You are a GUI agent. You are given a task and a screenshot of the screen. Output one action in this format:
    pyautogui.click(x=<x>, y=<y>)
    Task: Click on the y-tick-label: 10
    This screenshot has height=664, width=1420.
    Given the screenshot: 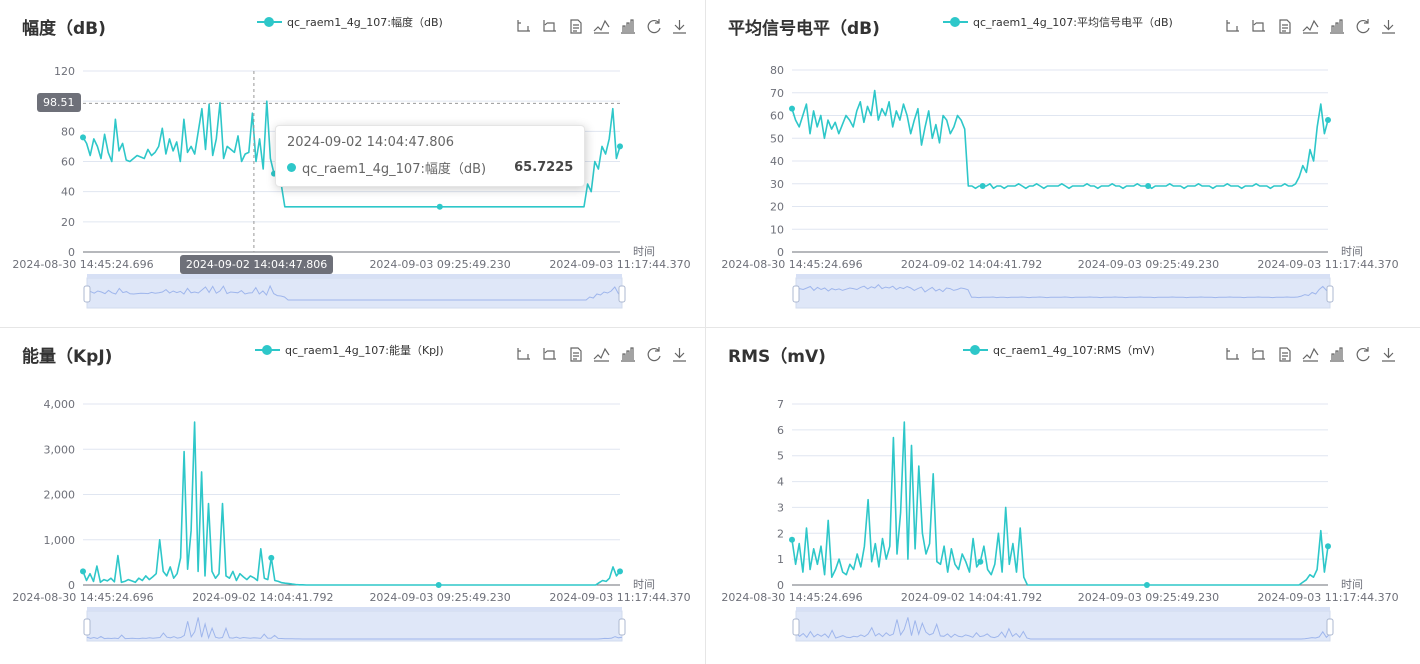 What is the action you would take?
    pyautogui.click(x=777, y=229)
    